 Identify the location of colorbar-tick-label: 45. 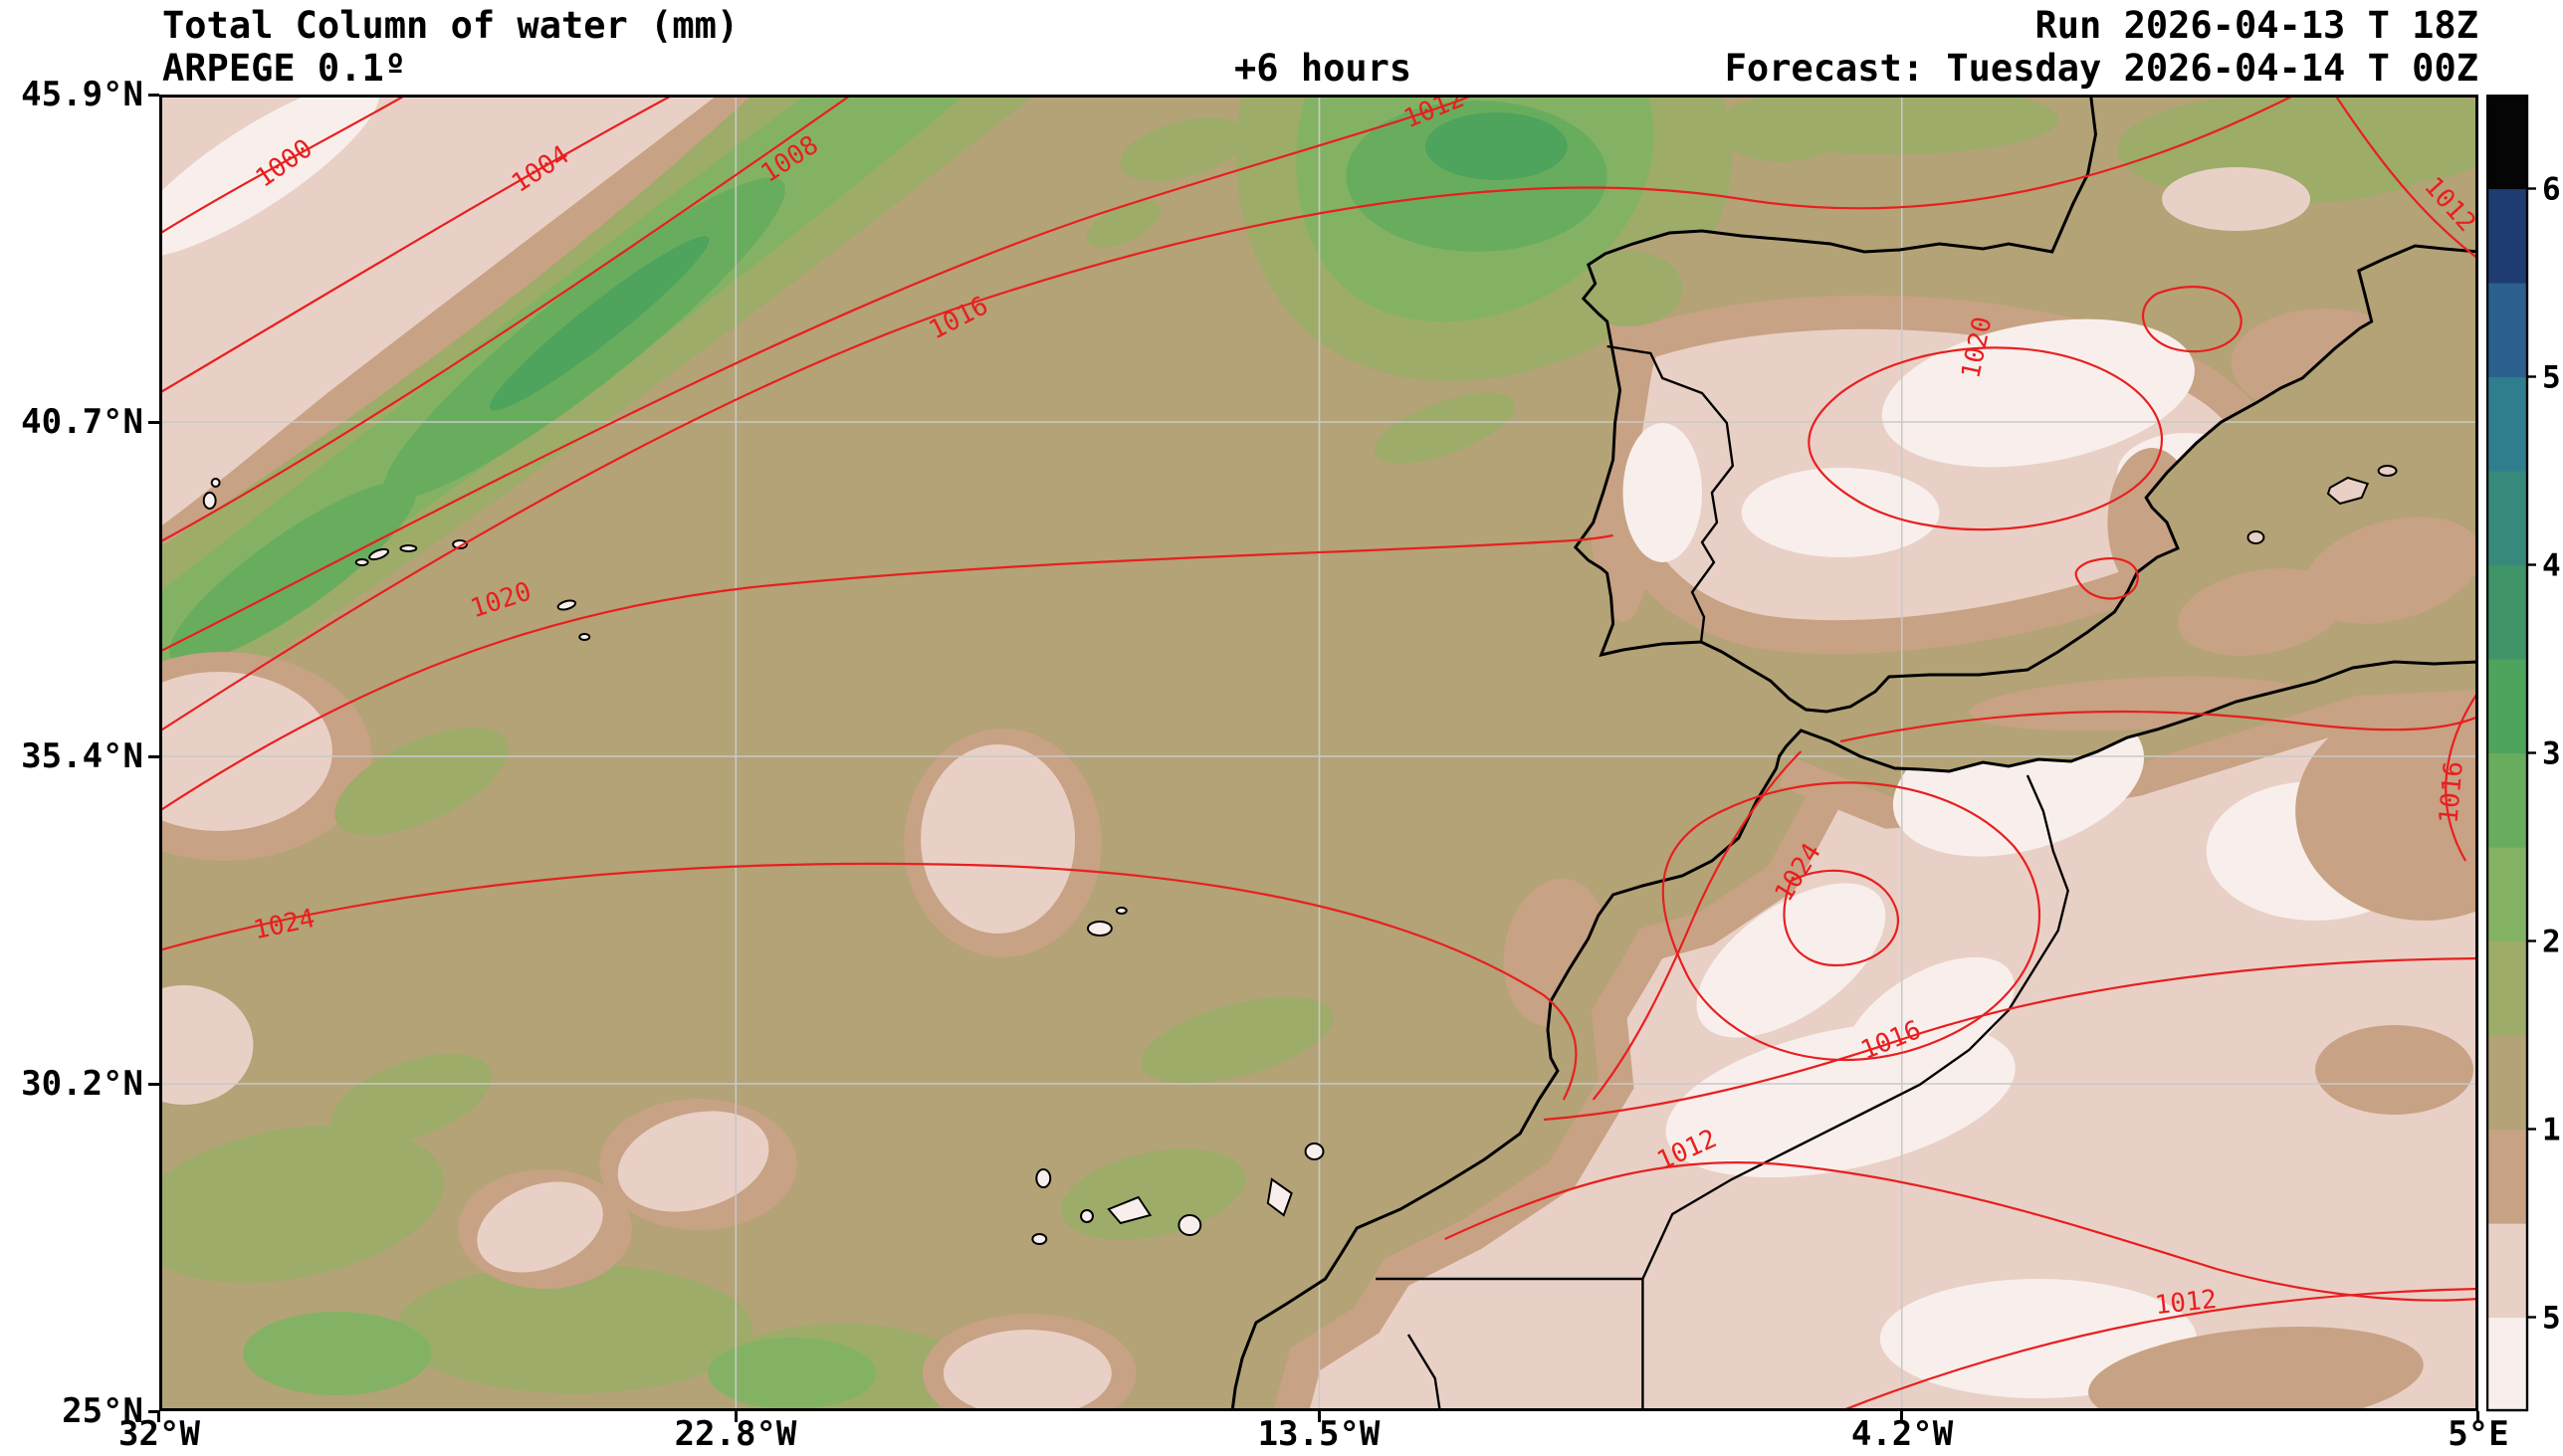
(2552, 566).